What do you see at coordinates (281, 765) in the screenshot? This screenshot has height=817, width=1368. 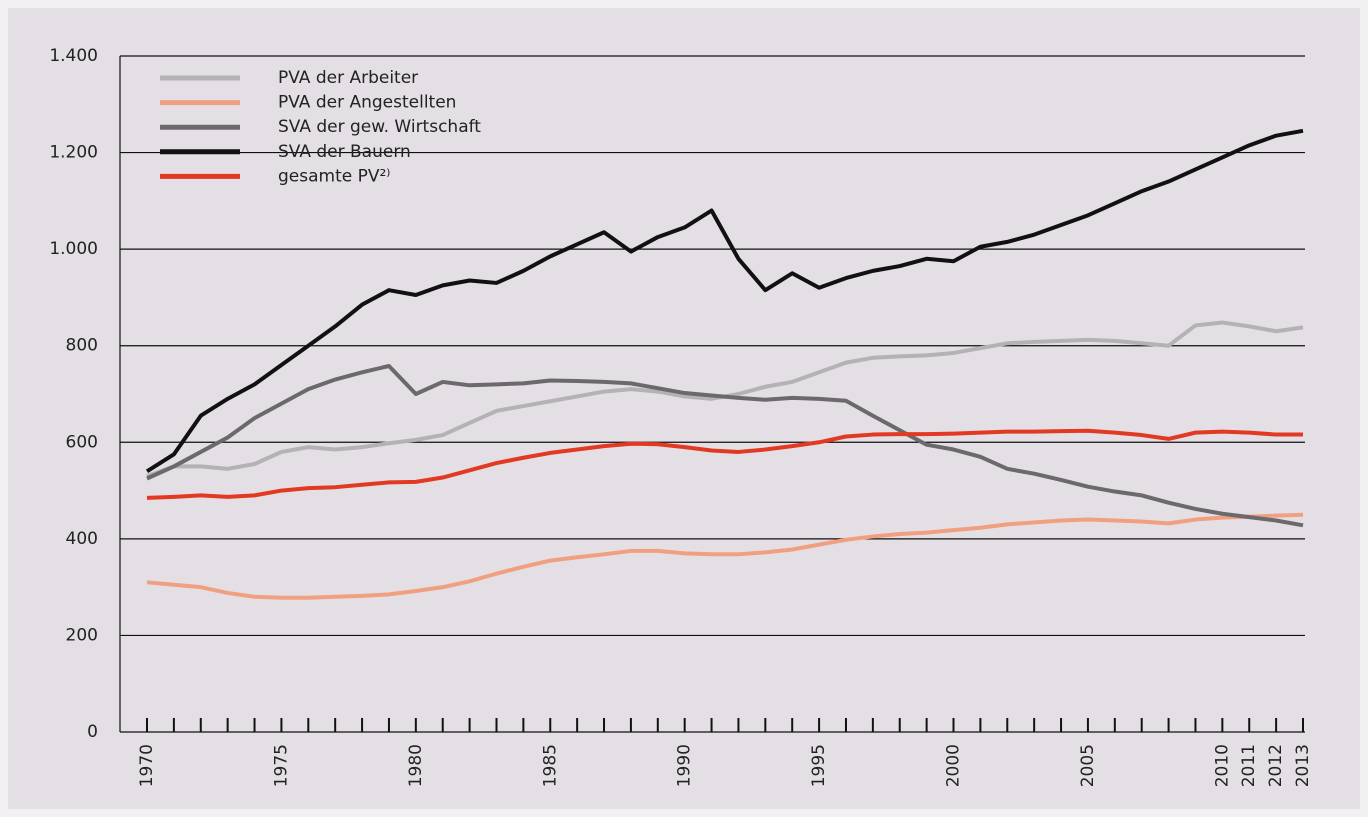 I see `x-tick-label: 1975` at bounding box center [281, 765].